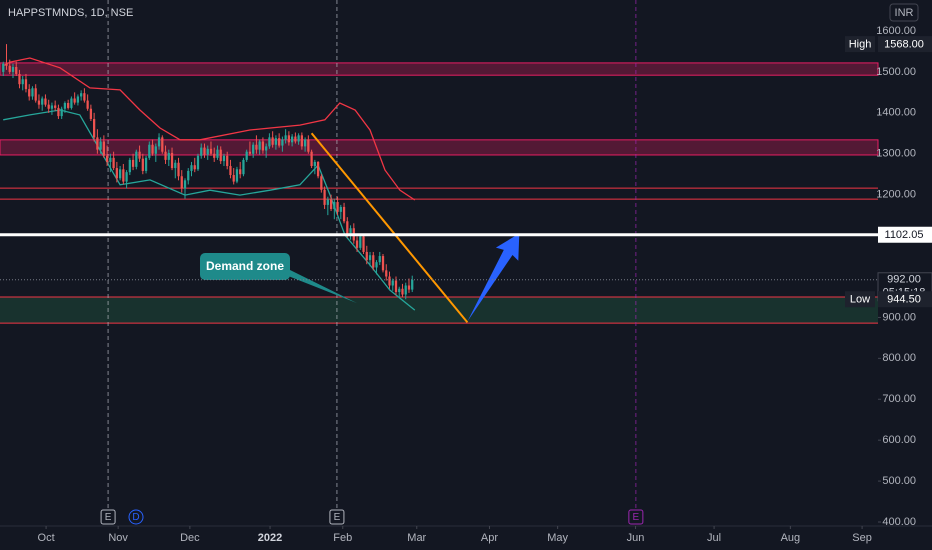 The image size is (932, 550). I want to click on price-label: 944.50, so click(904, 300).